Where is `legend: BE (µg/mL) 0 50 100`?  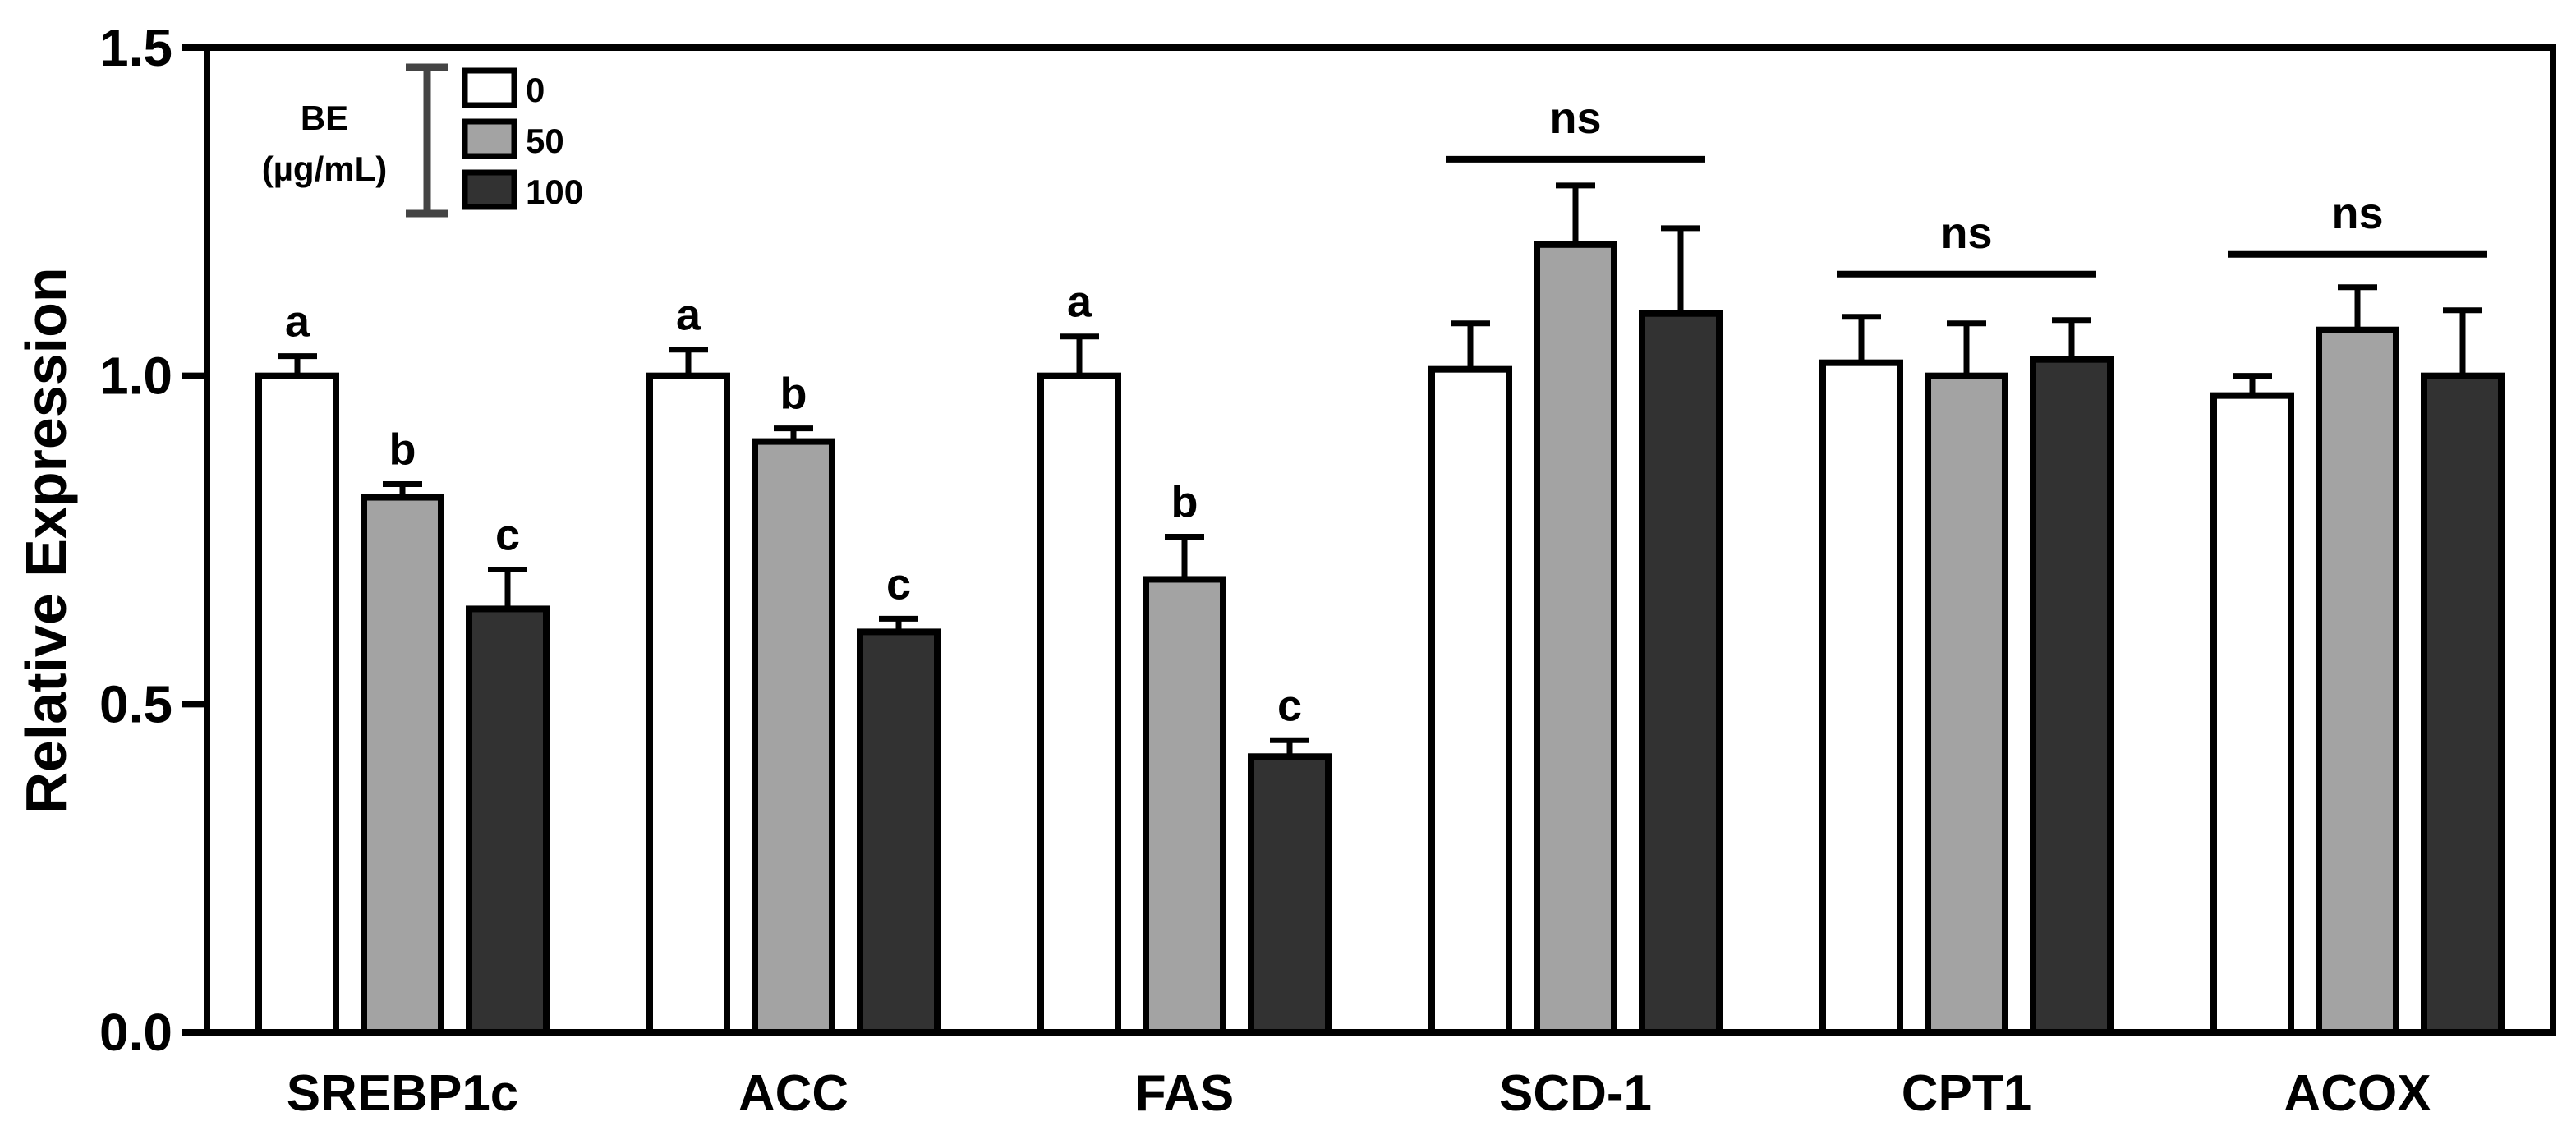
legend: BE (µg/mL) 0 50 100 is located at coordinates (422, 140).